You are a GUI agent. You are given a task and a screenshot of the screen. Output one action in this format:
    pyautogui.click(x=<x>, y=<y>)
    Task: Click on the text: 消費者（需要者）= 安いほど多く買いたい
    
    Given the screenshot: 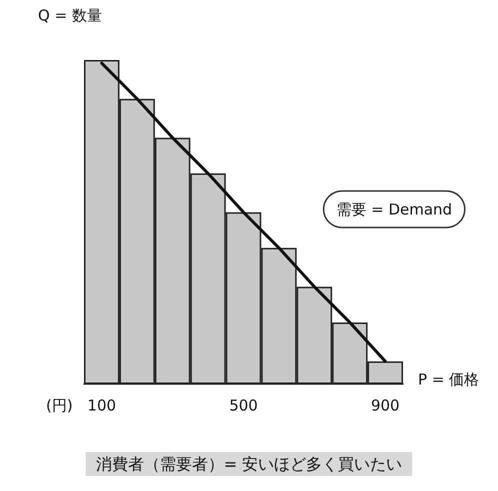 What is the action you would take?
    pyautogui.click(x=249, y=464)
    